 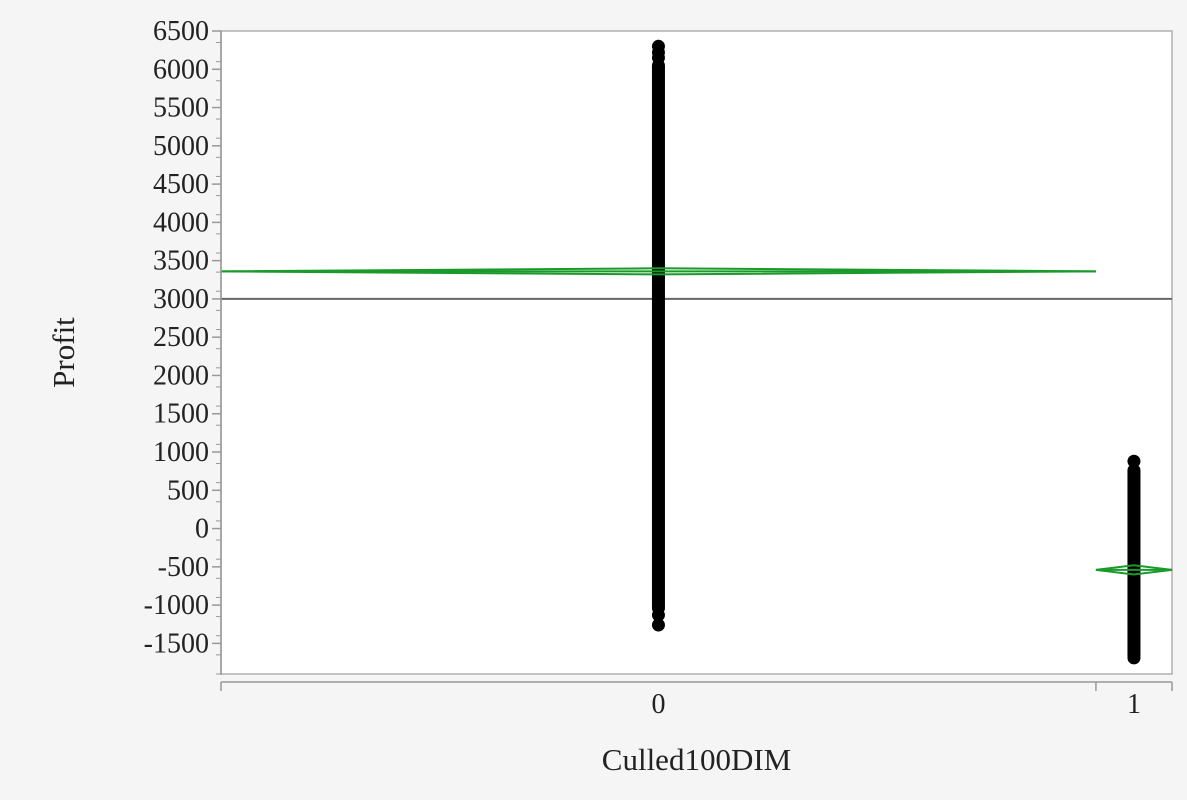 I want to click on x-tick-label: 0, so click(x=658, y=704).